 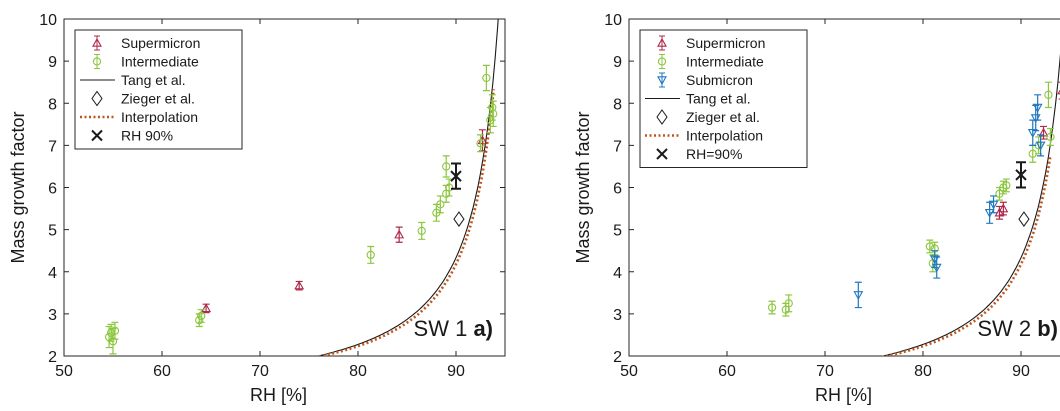 I want to click on series-submicron, so click(x=949, y=201).